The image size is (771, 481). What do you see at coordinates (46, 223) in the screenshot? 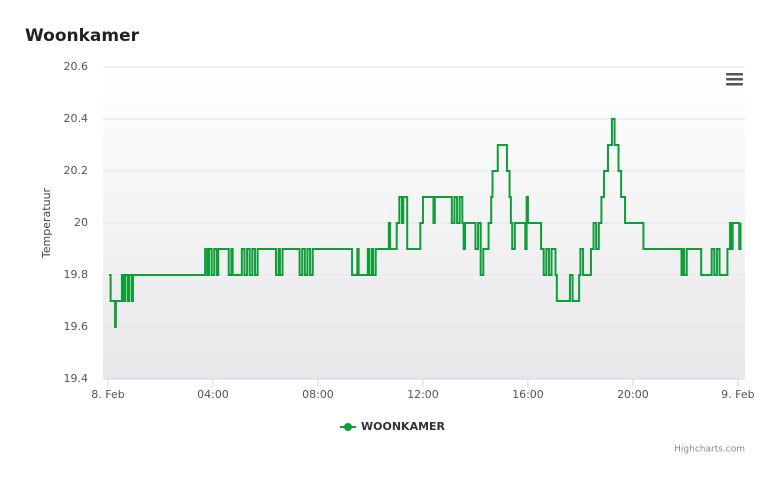
I see `y-axis-label: Temperatuur` at bounding box center [46, 223].